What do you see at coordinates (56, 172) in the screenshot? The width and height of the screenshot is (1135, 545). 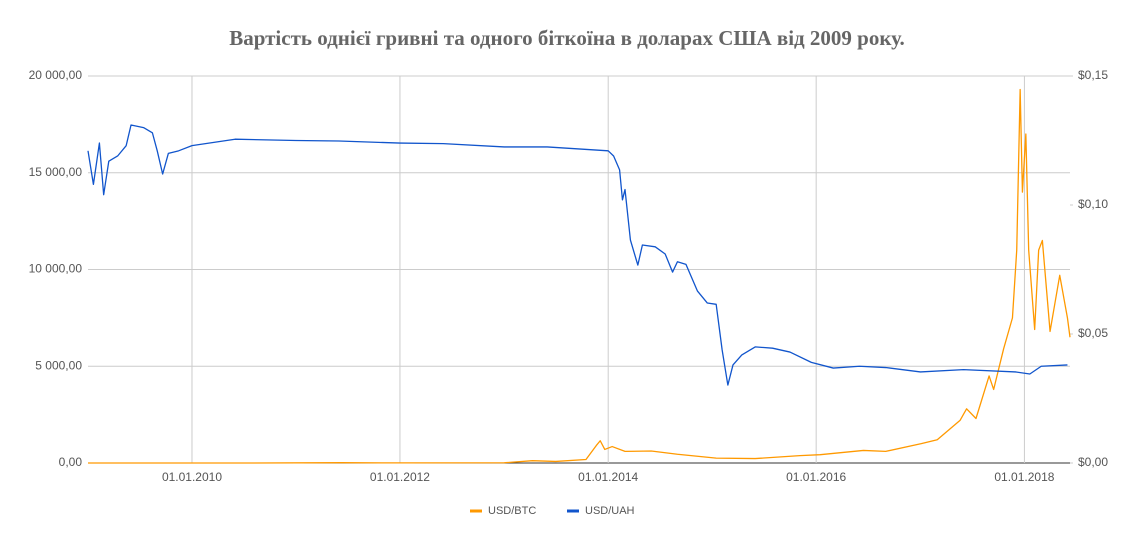 I see `y-tick-label: 15 000,00` at bounding box center [56, 172].